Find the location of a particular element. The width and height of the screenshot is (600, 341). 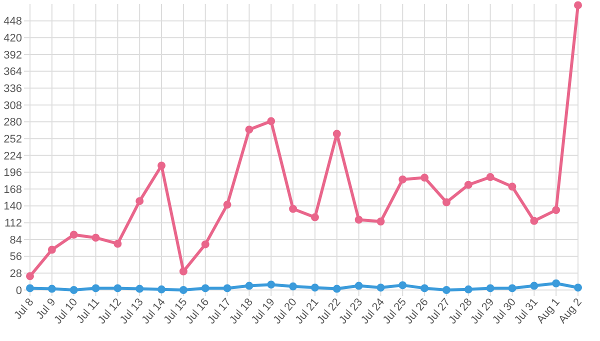

y-tick-label: 308 is located at coordinates (13, 106).